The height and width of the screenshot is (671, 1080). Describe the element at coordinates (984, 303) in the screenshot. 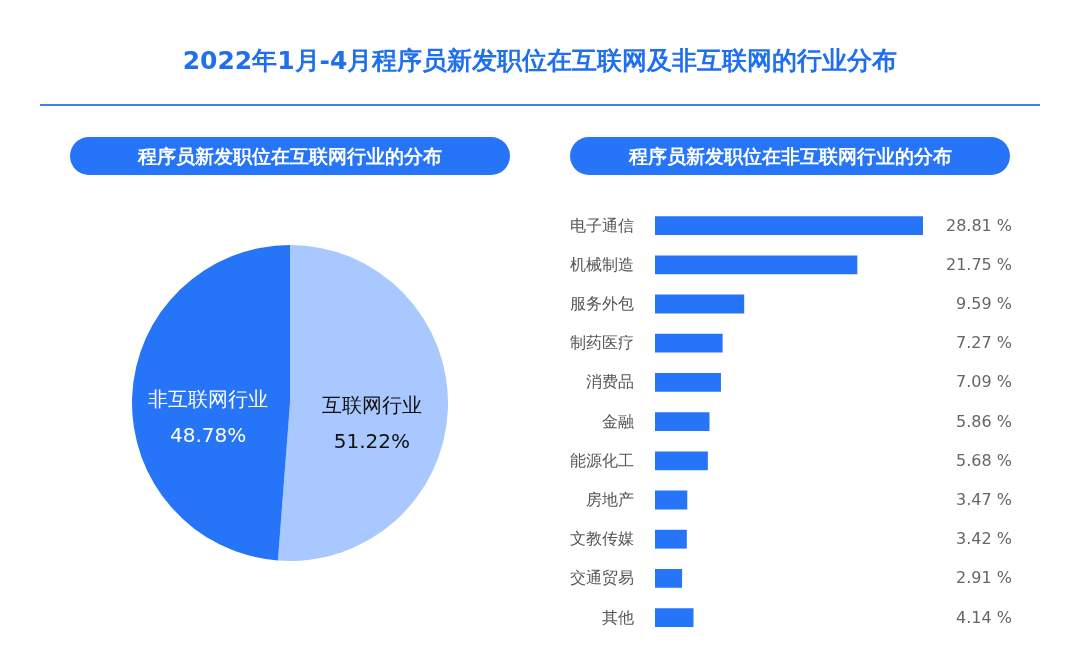

I see `data-label: 9.59 %` at that location.